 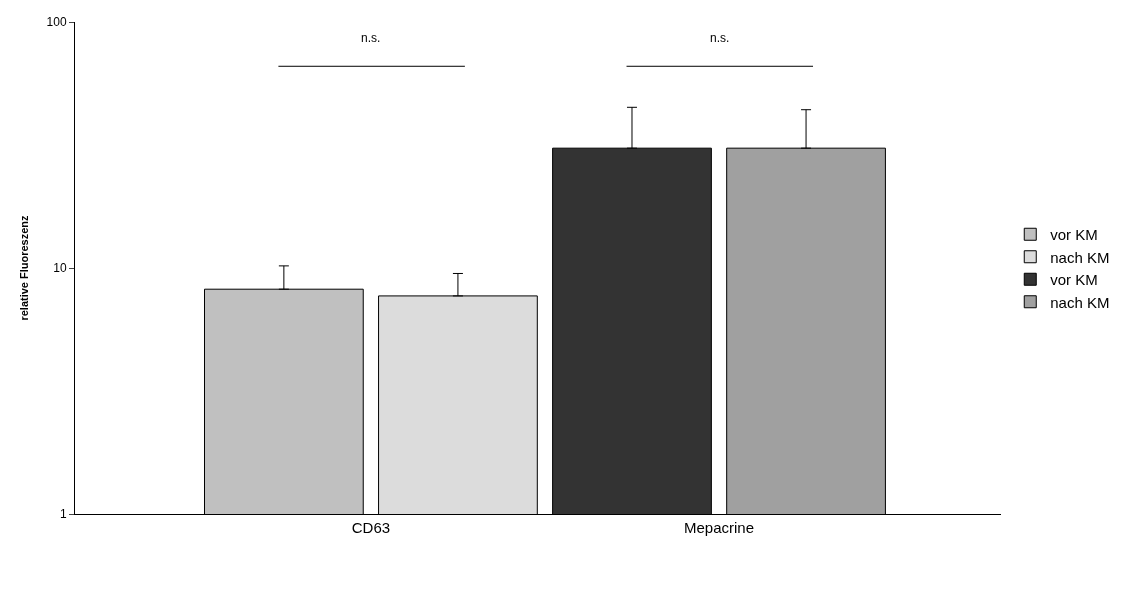 What do you see at coordinates (63, 514) in the screenshot?
I see `y-tick-label: 1` at bounding box center [63, 514].